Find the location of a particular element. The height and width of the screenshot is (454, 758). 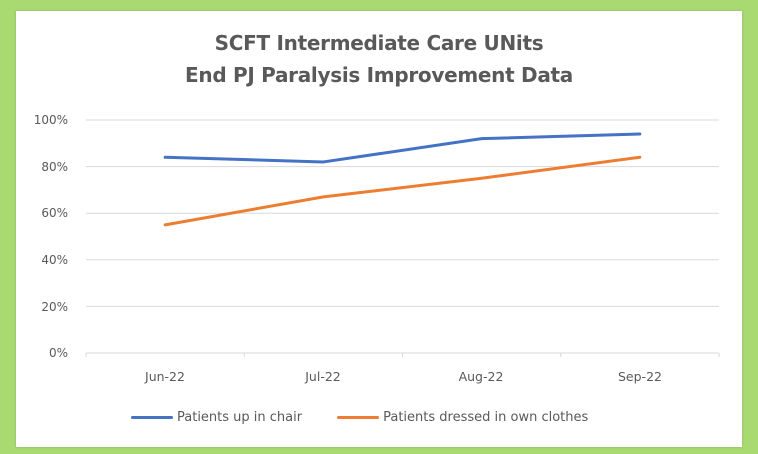

chart-title-line-1: SCFT Intermediate Care UNits is located at coordinates (379, 43).